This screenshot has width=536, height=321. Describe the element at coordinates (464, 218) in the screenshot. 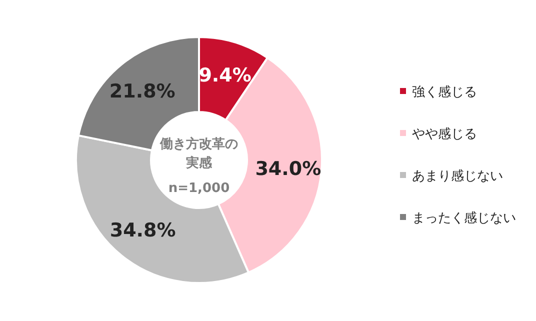

I see `legend-label: まったく感じない` at that location.